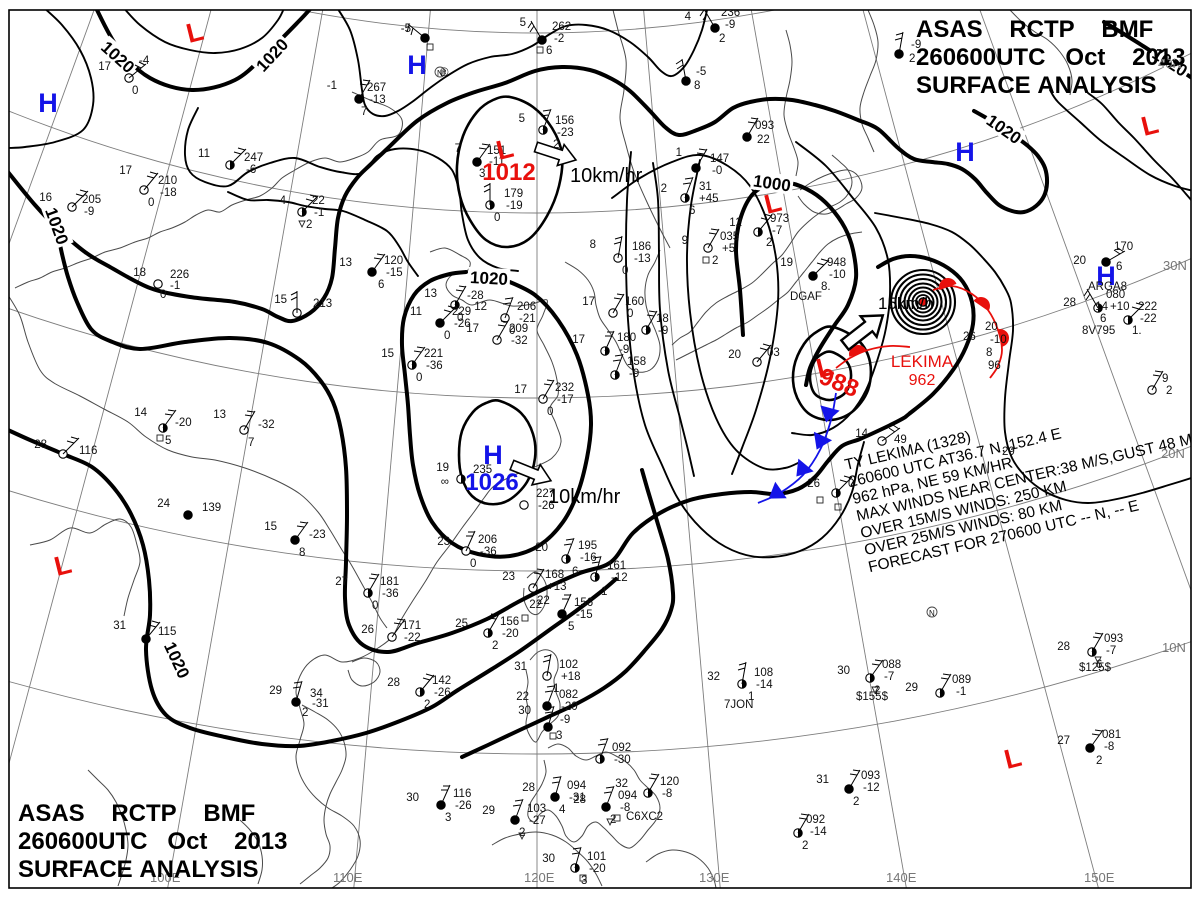  I want to click on svg-text: 205, so click(91, 200).